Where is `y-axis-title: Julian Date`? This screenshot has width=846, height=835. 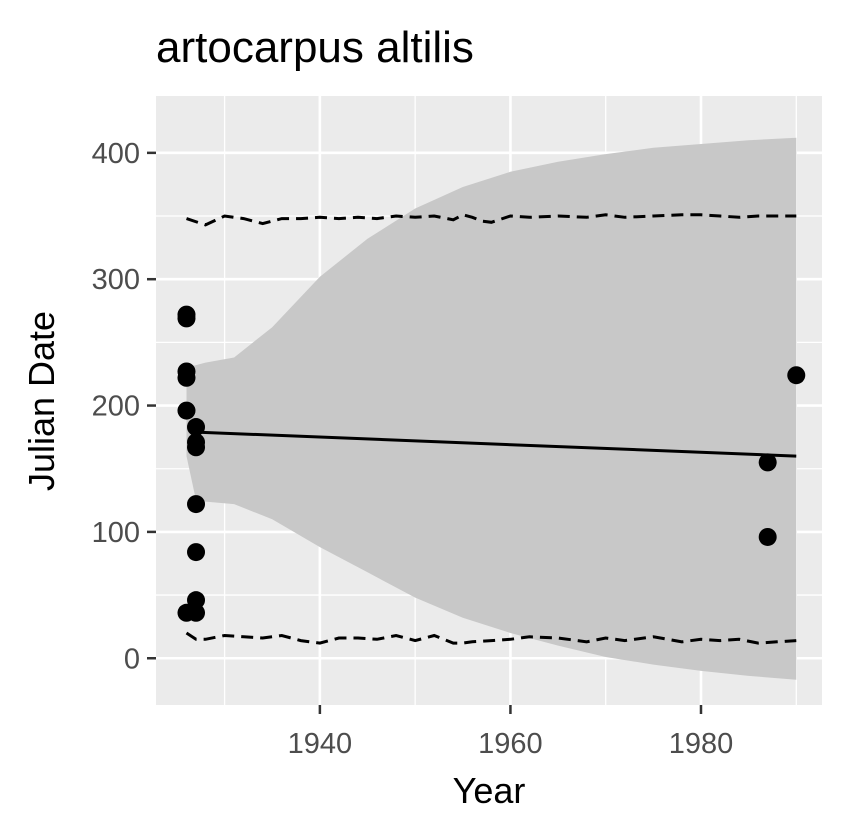 y-axis-title: Julian Date is located at coordinates (41, 401).